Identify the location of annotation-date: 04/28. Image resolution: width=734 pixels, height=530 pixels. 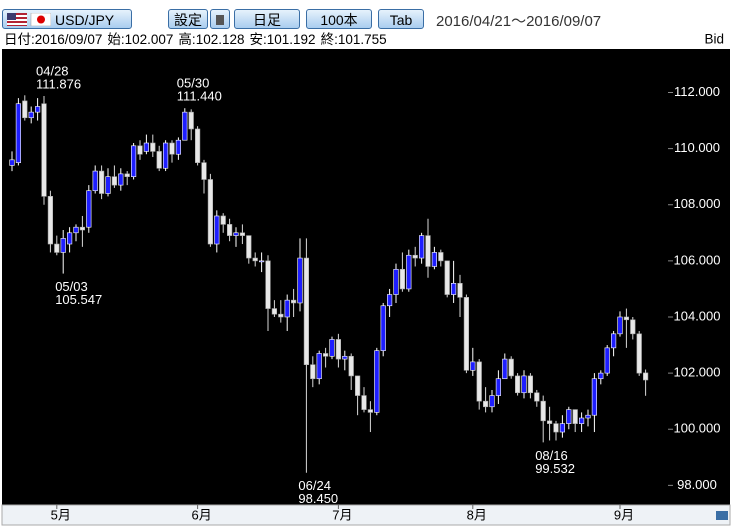
(52, 70).